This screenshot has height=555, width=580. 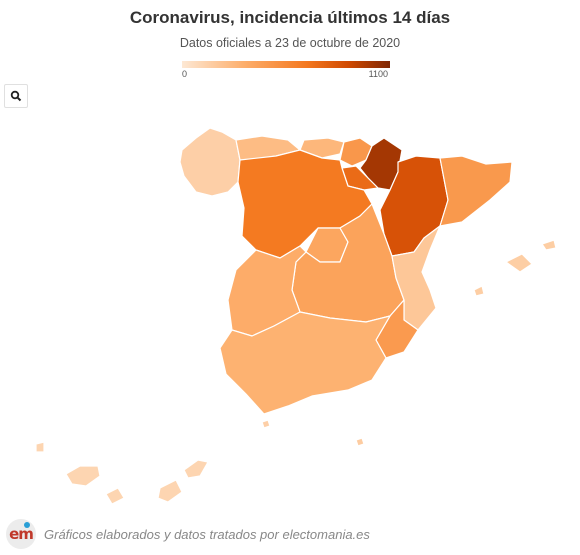 I want to click on zoom-button, so click(x=16, y=96).